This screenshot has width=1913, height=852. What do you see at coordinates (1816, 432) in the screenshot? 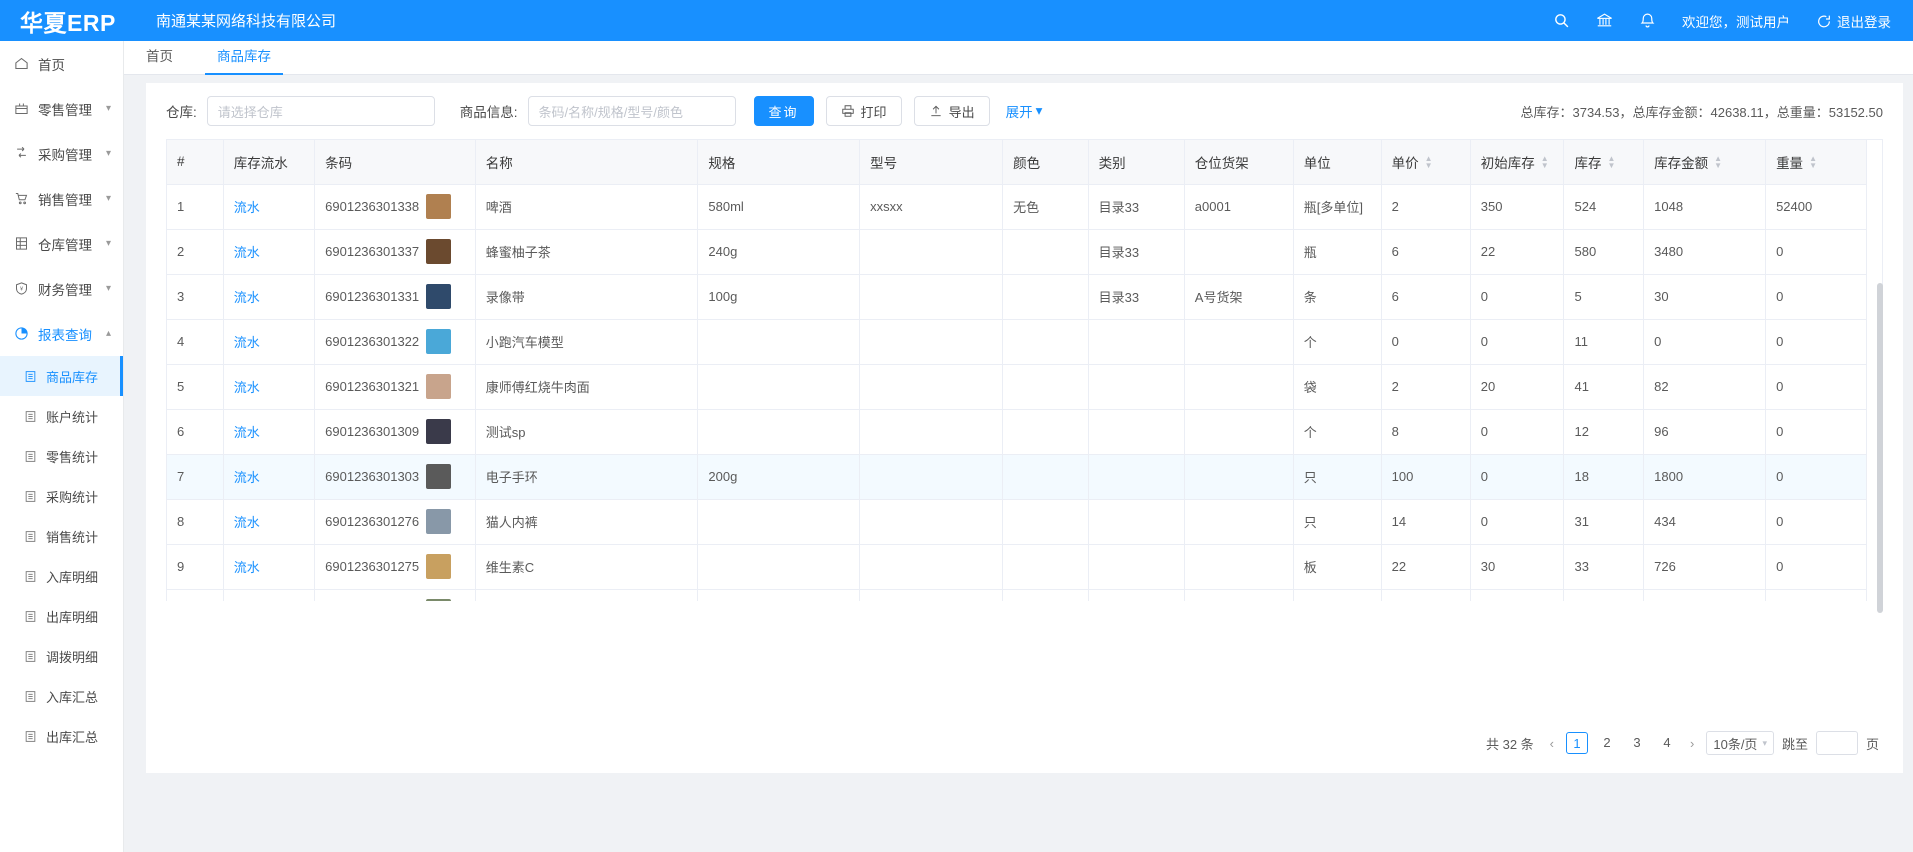
I see `cell-weight: 0` at bounding box center [1816, 432].